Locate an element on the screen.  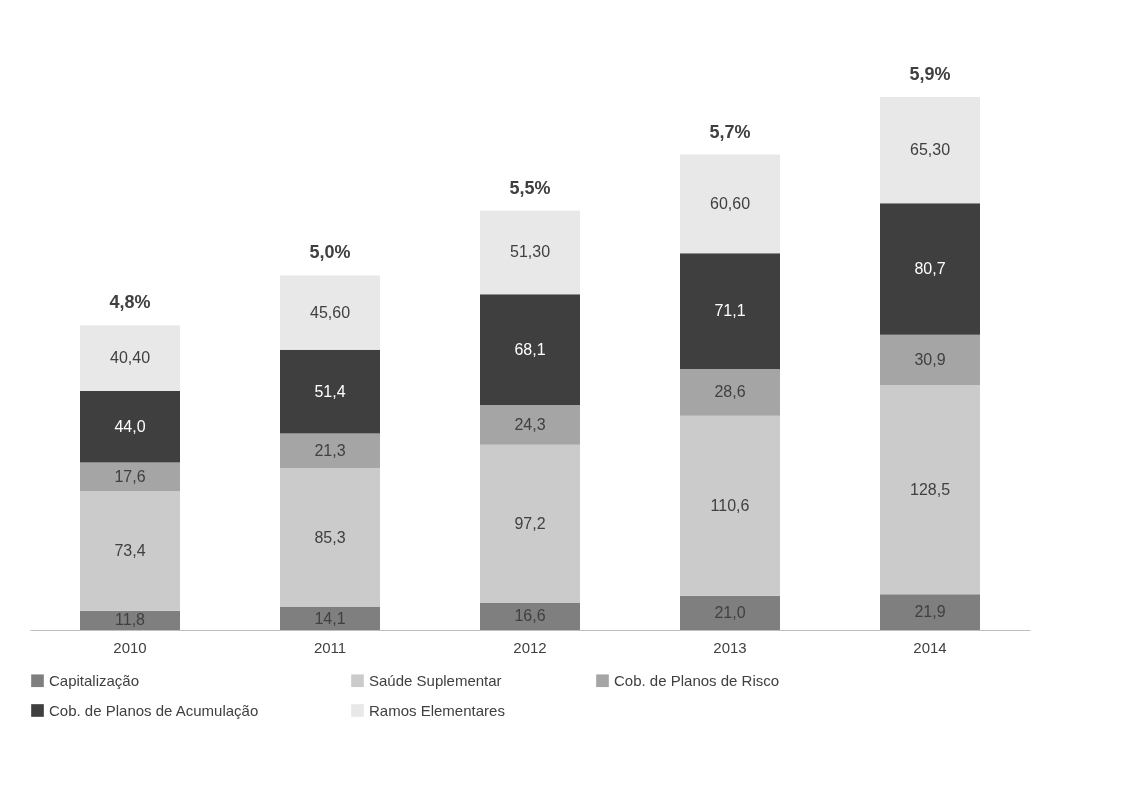
legend-label: Capitalização is located at coordinates (94, 680).